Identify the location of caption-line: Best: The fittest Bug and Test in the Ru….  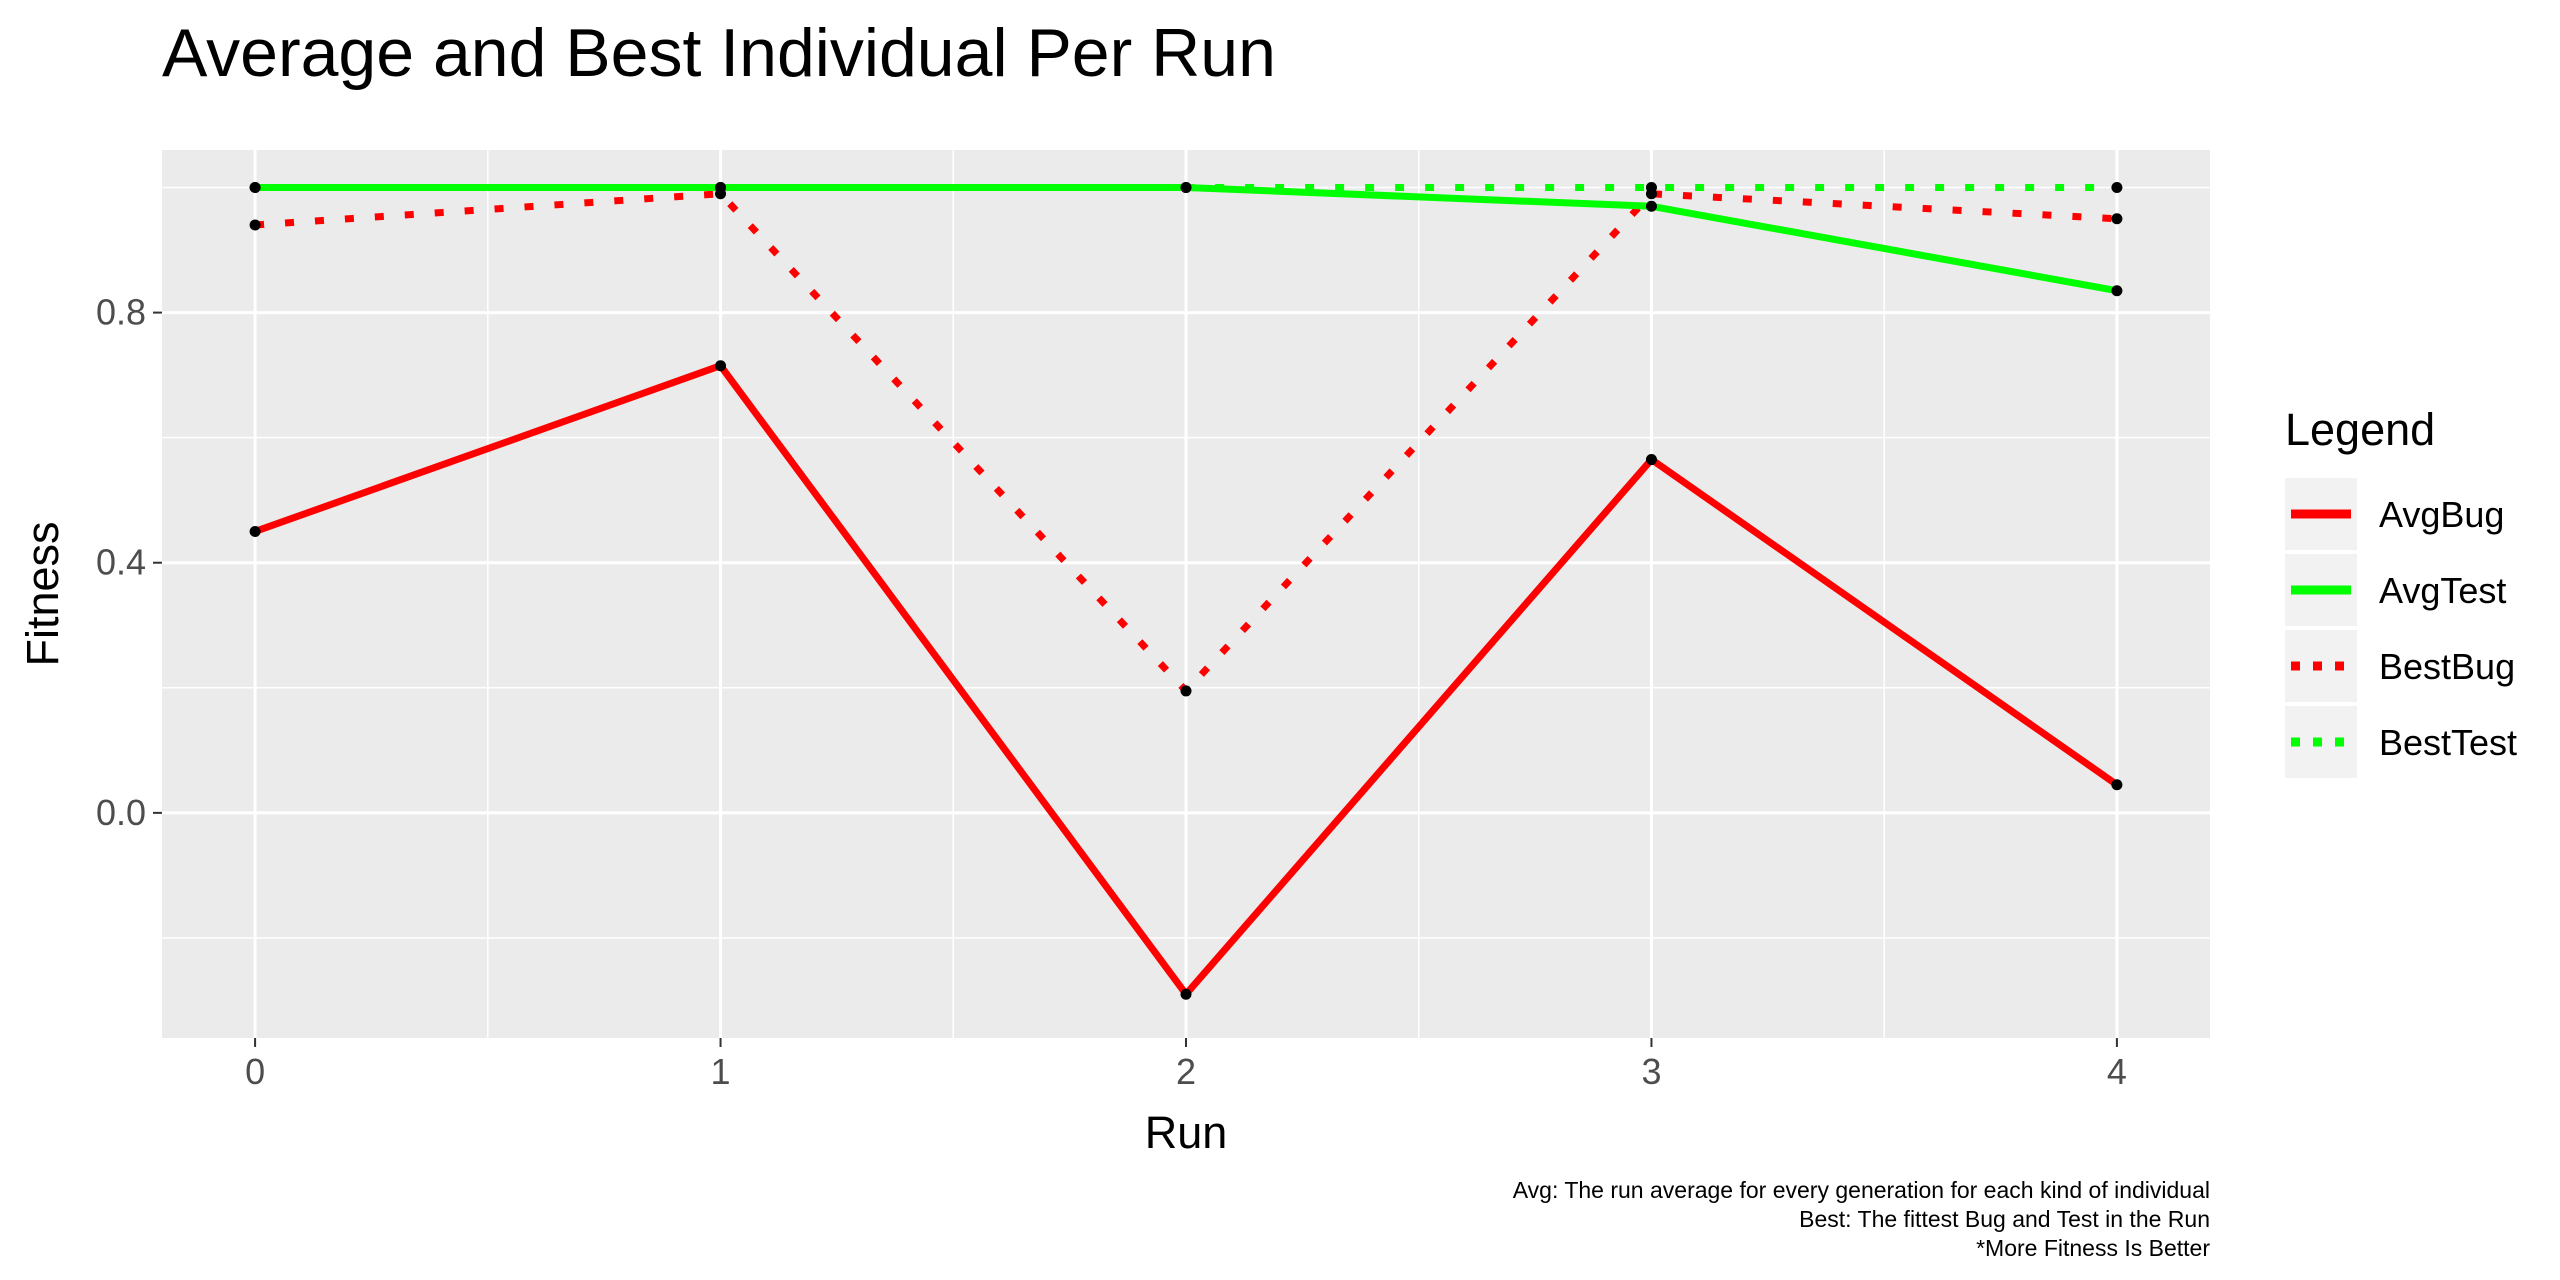
(2004, 1219).